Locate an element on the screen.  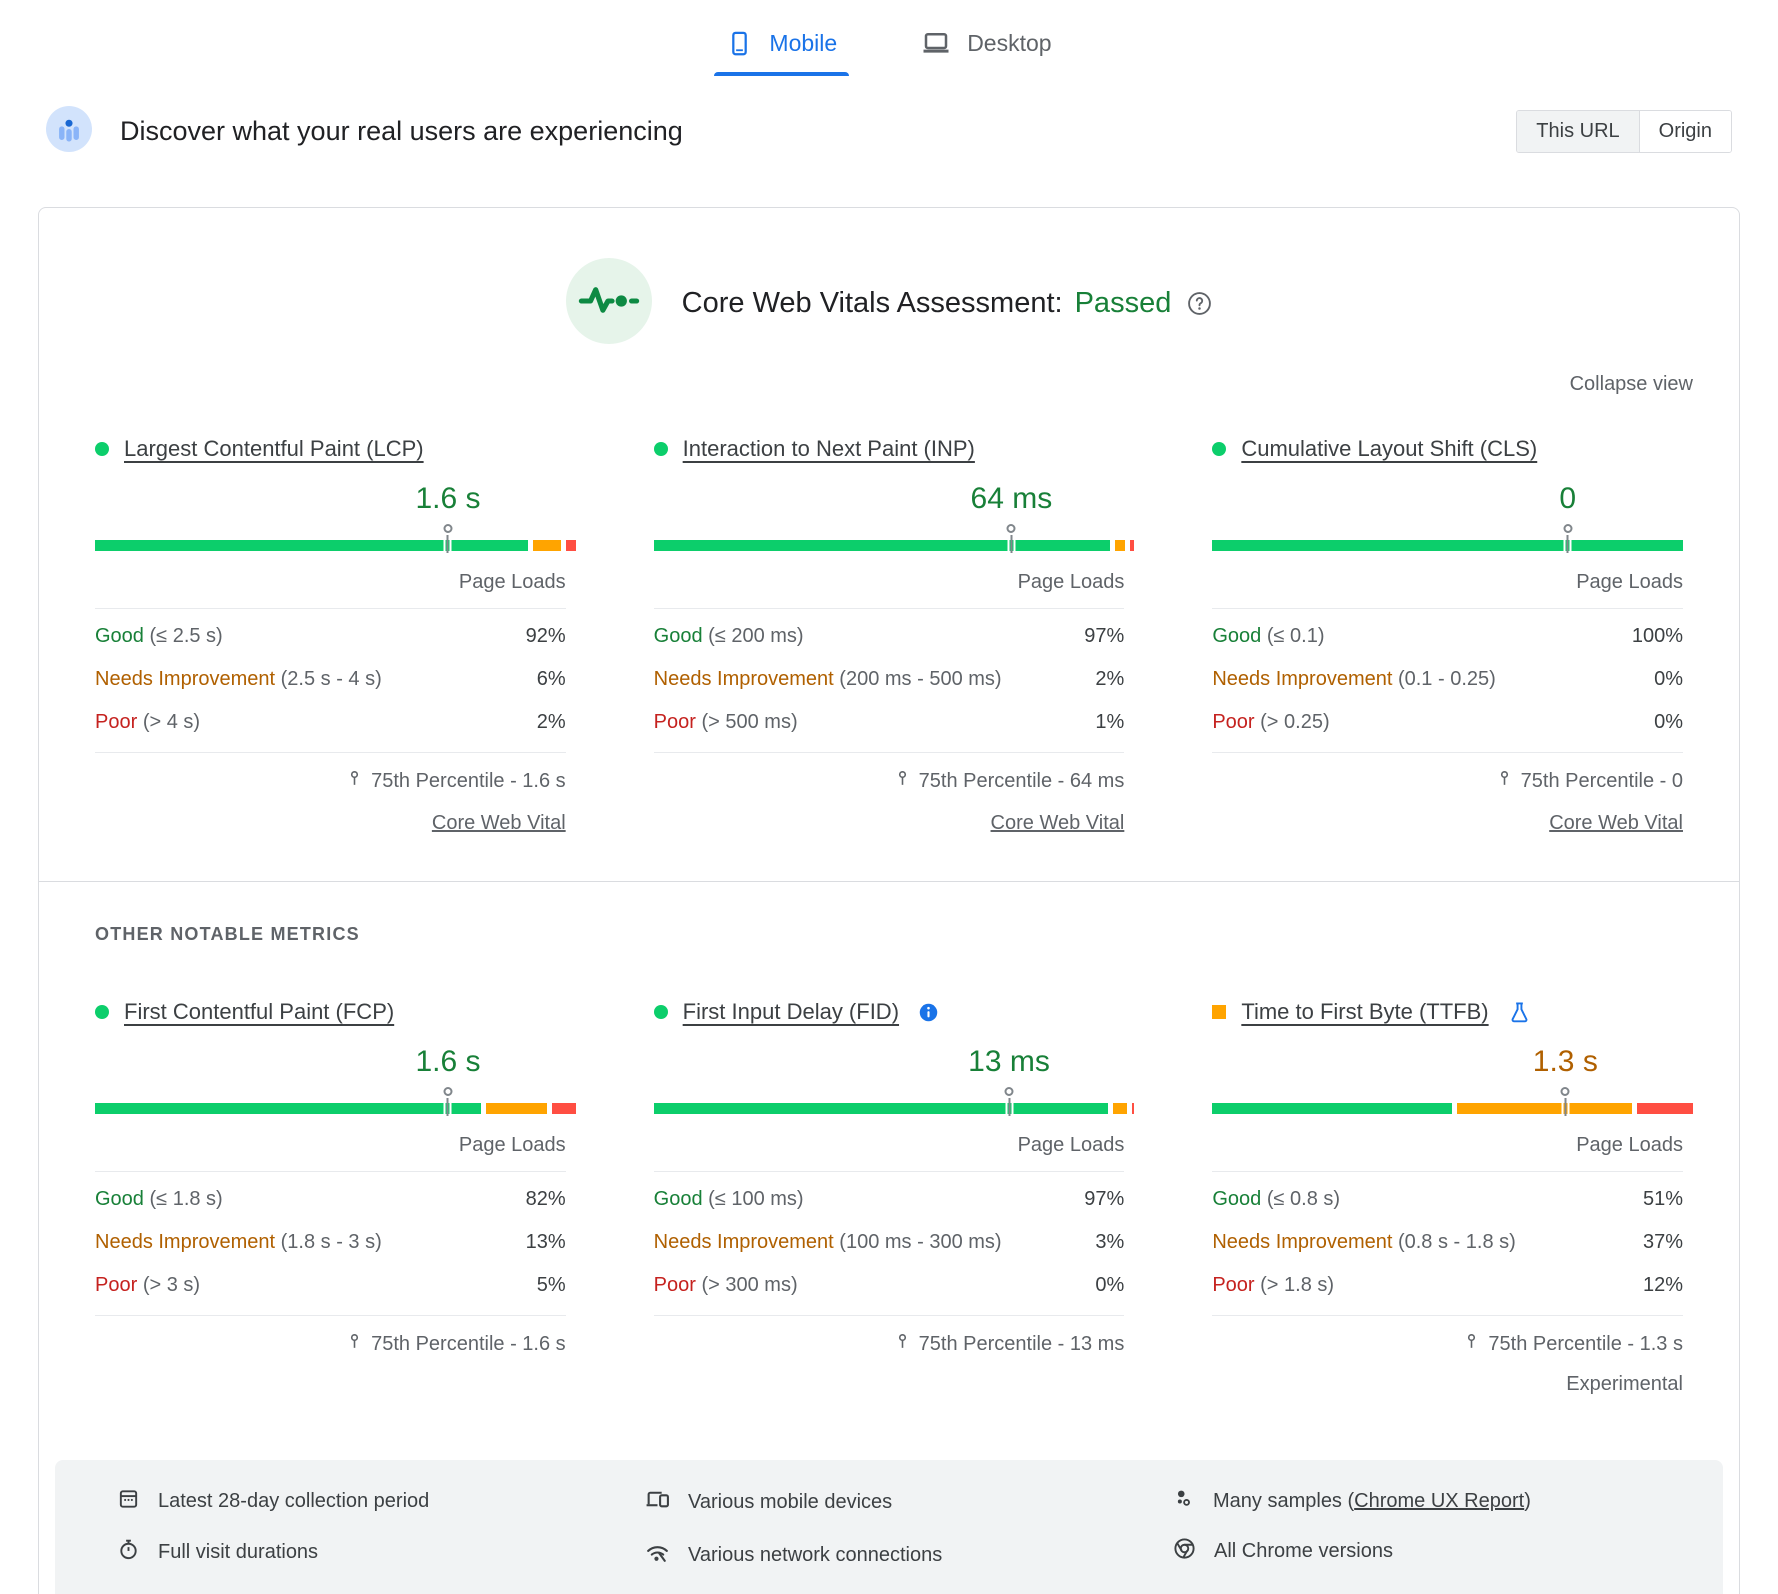
real-users-icon is located at coordinates (69, 131).